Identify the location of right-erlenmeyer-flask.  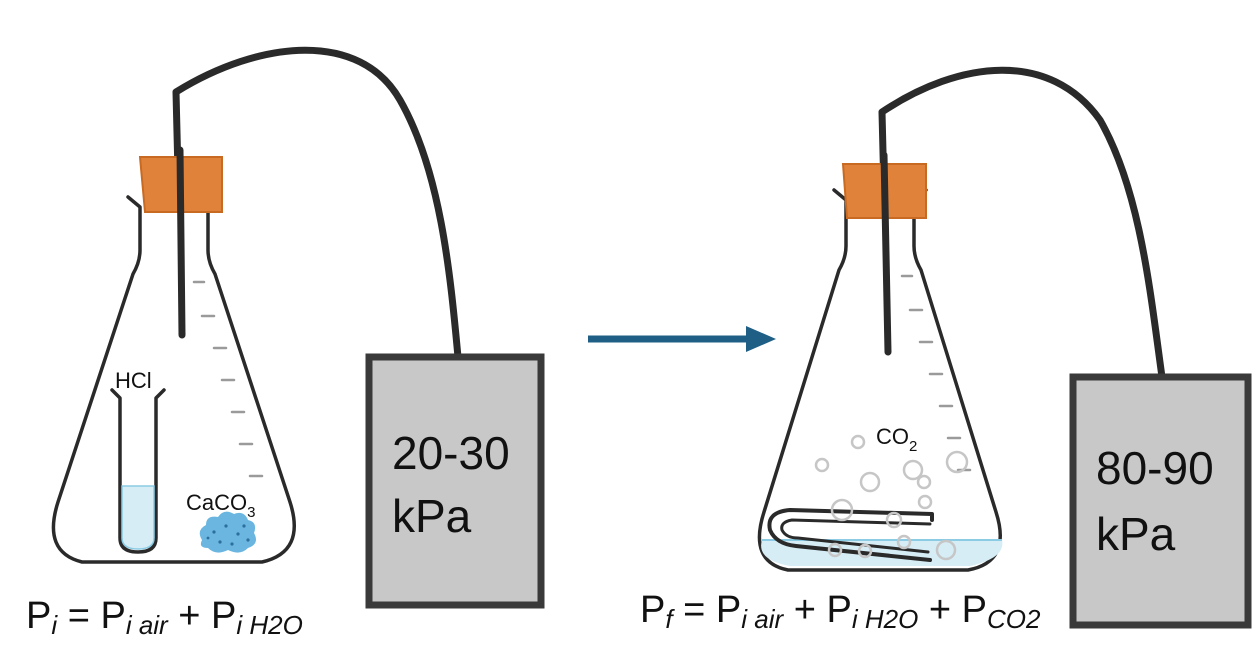
(879, 380).